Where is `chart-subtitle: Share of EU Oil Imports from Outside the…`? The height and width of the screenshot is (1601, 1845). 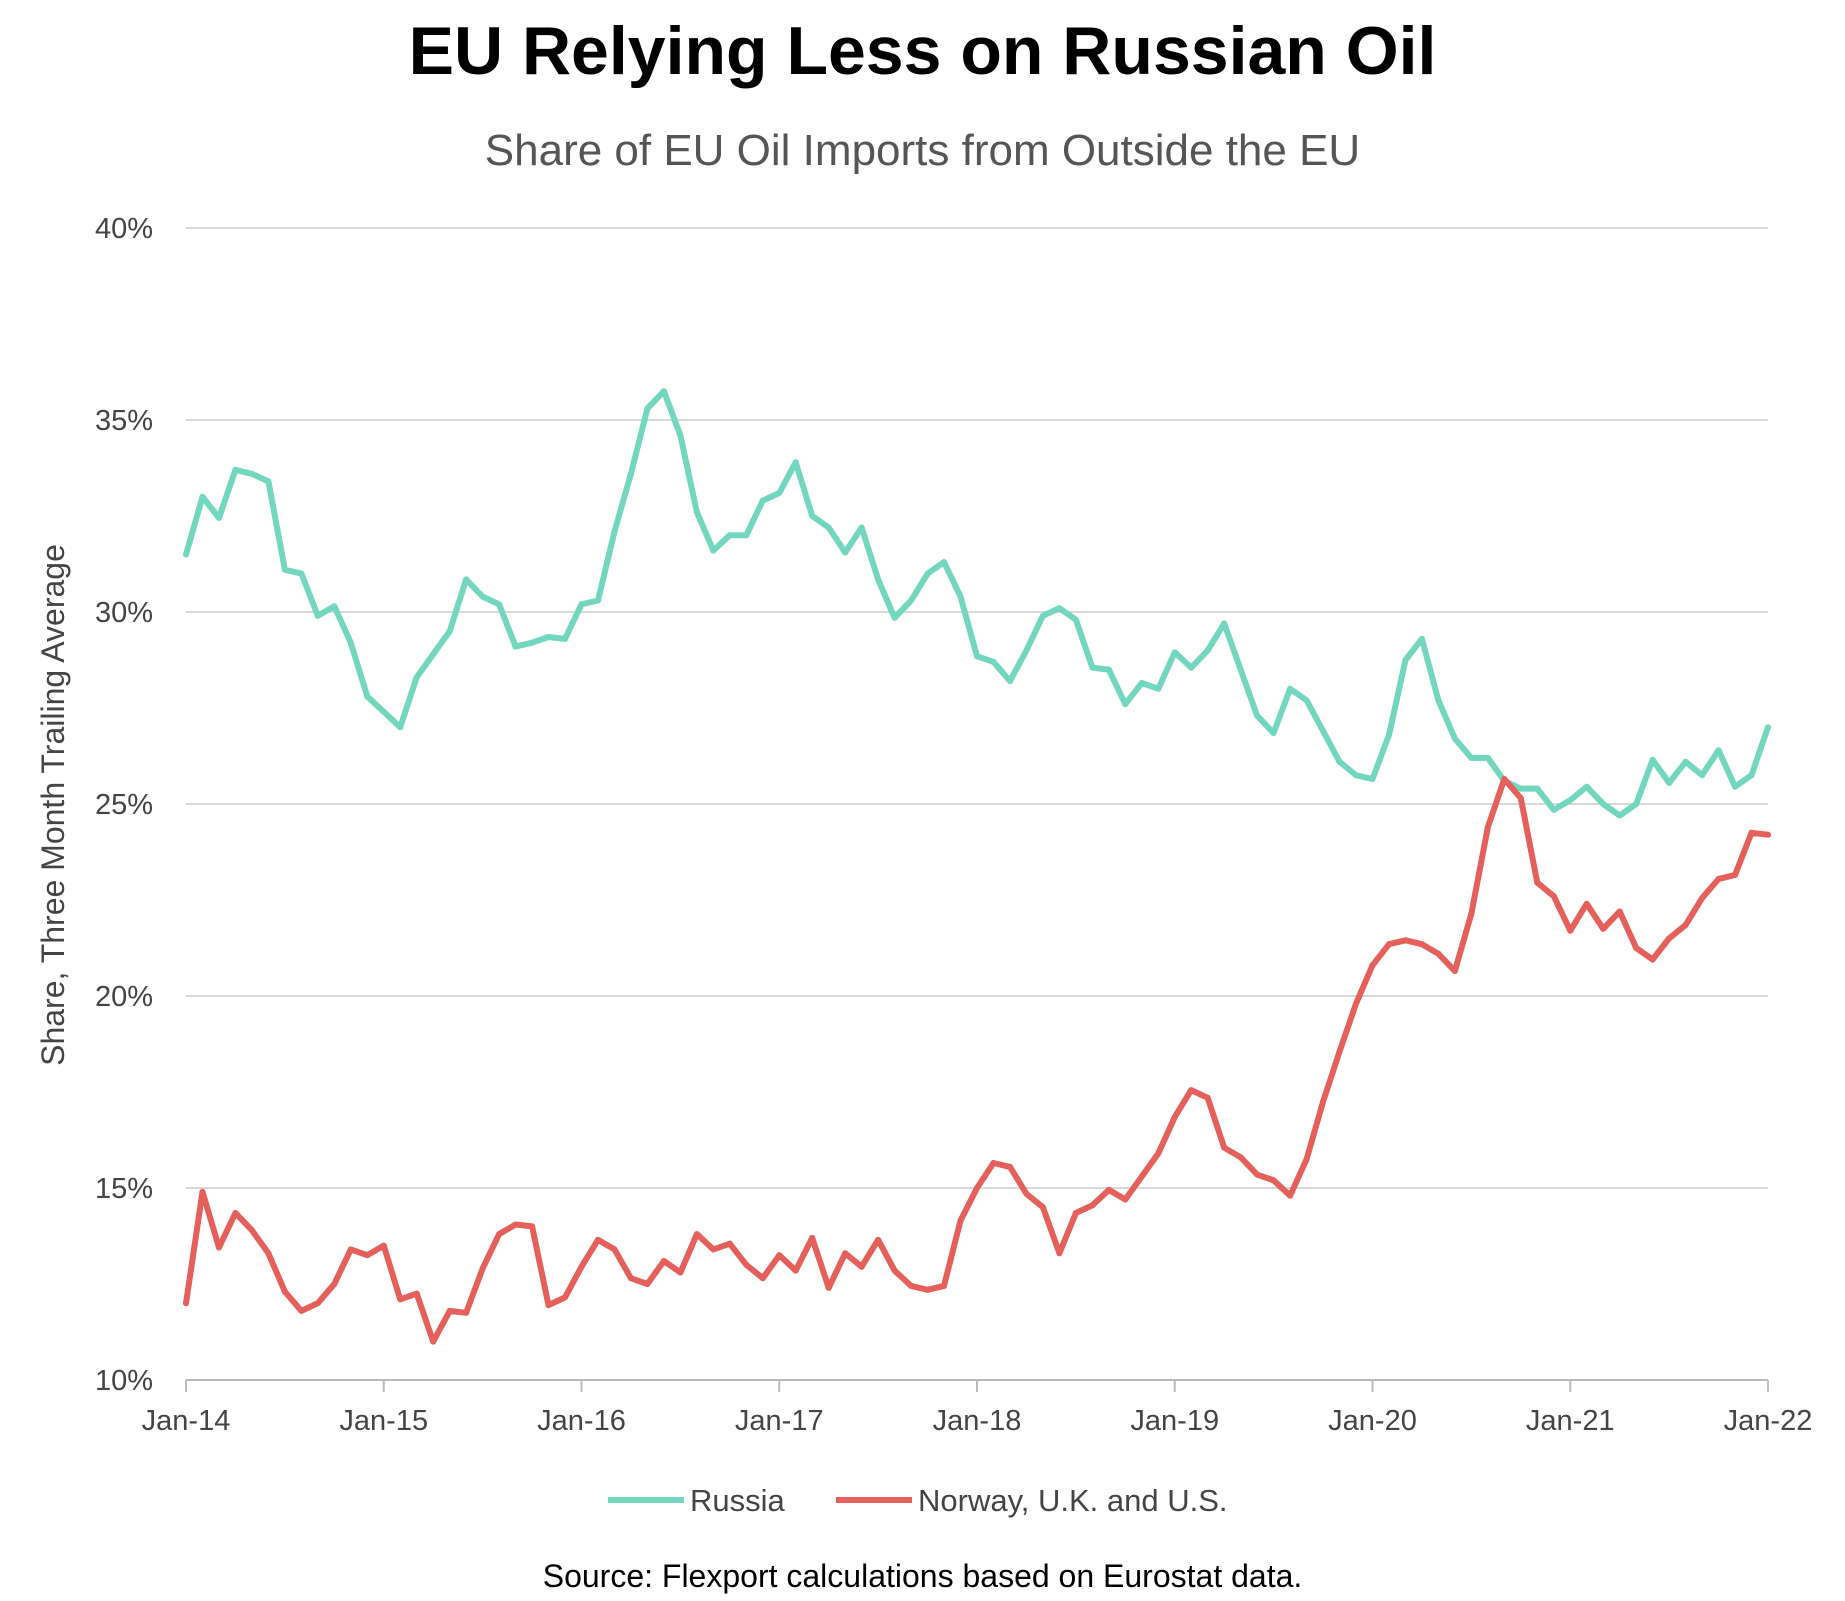
chart-subtitle: Share of EU Oil Imports from Outside the… is located at coordinates (922, 150).